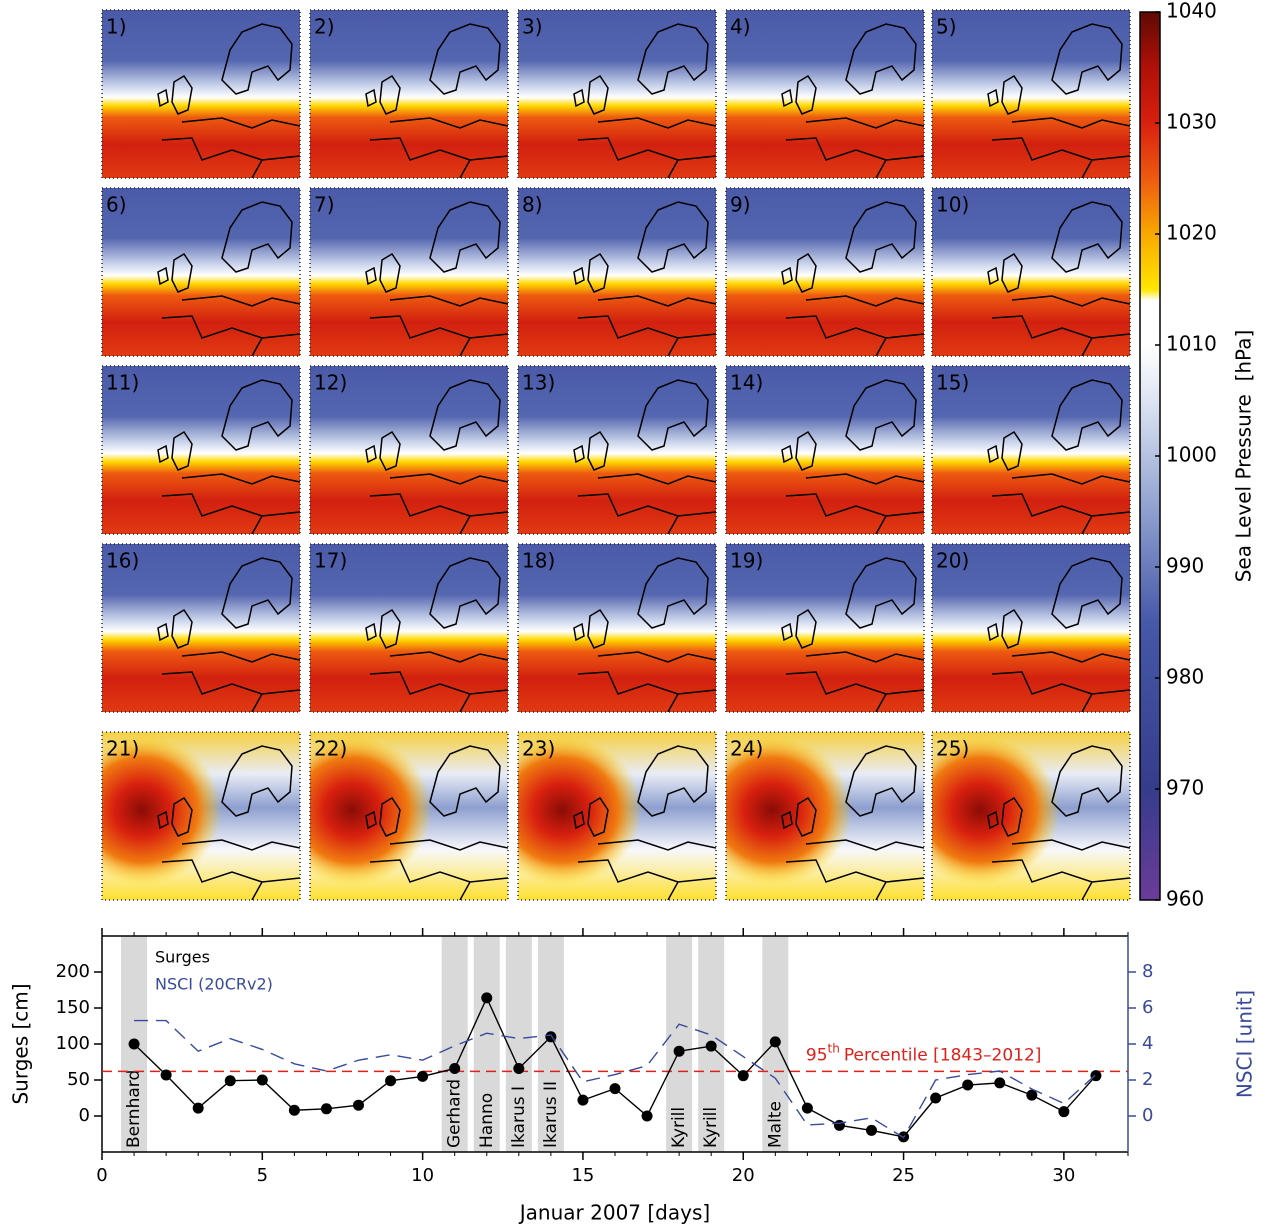 This screenshot has width=1266, height=1230. What do you see at coordinates (952, 205) in the screenshot?
I see `panel-label: 10)` at bounding box center [952, 205].